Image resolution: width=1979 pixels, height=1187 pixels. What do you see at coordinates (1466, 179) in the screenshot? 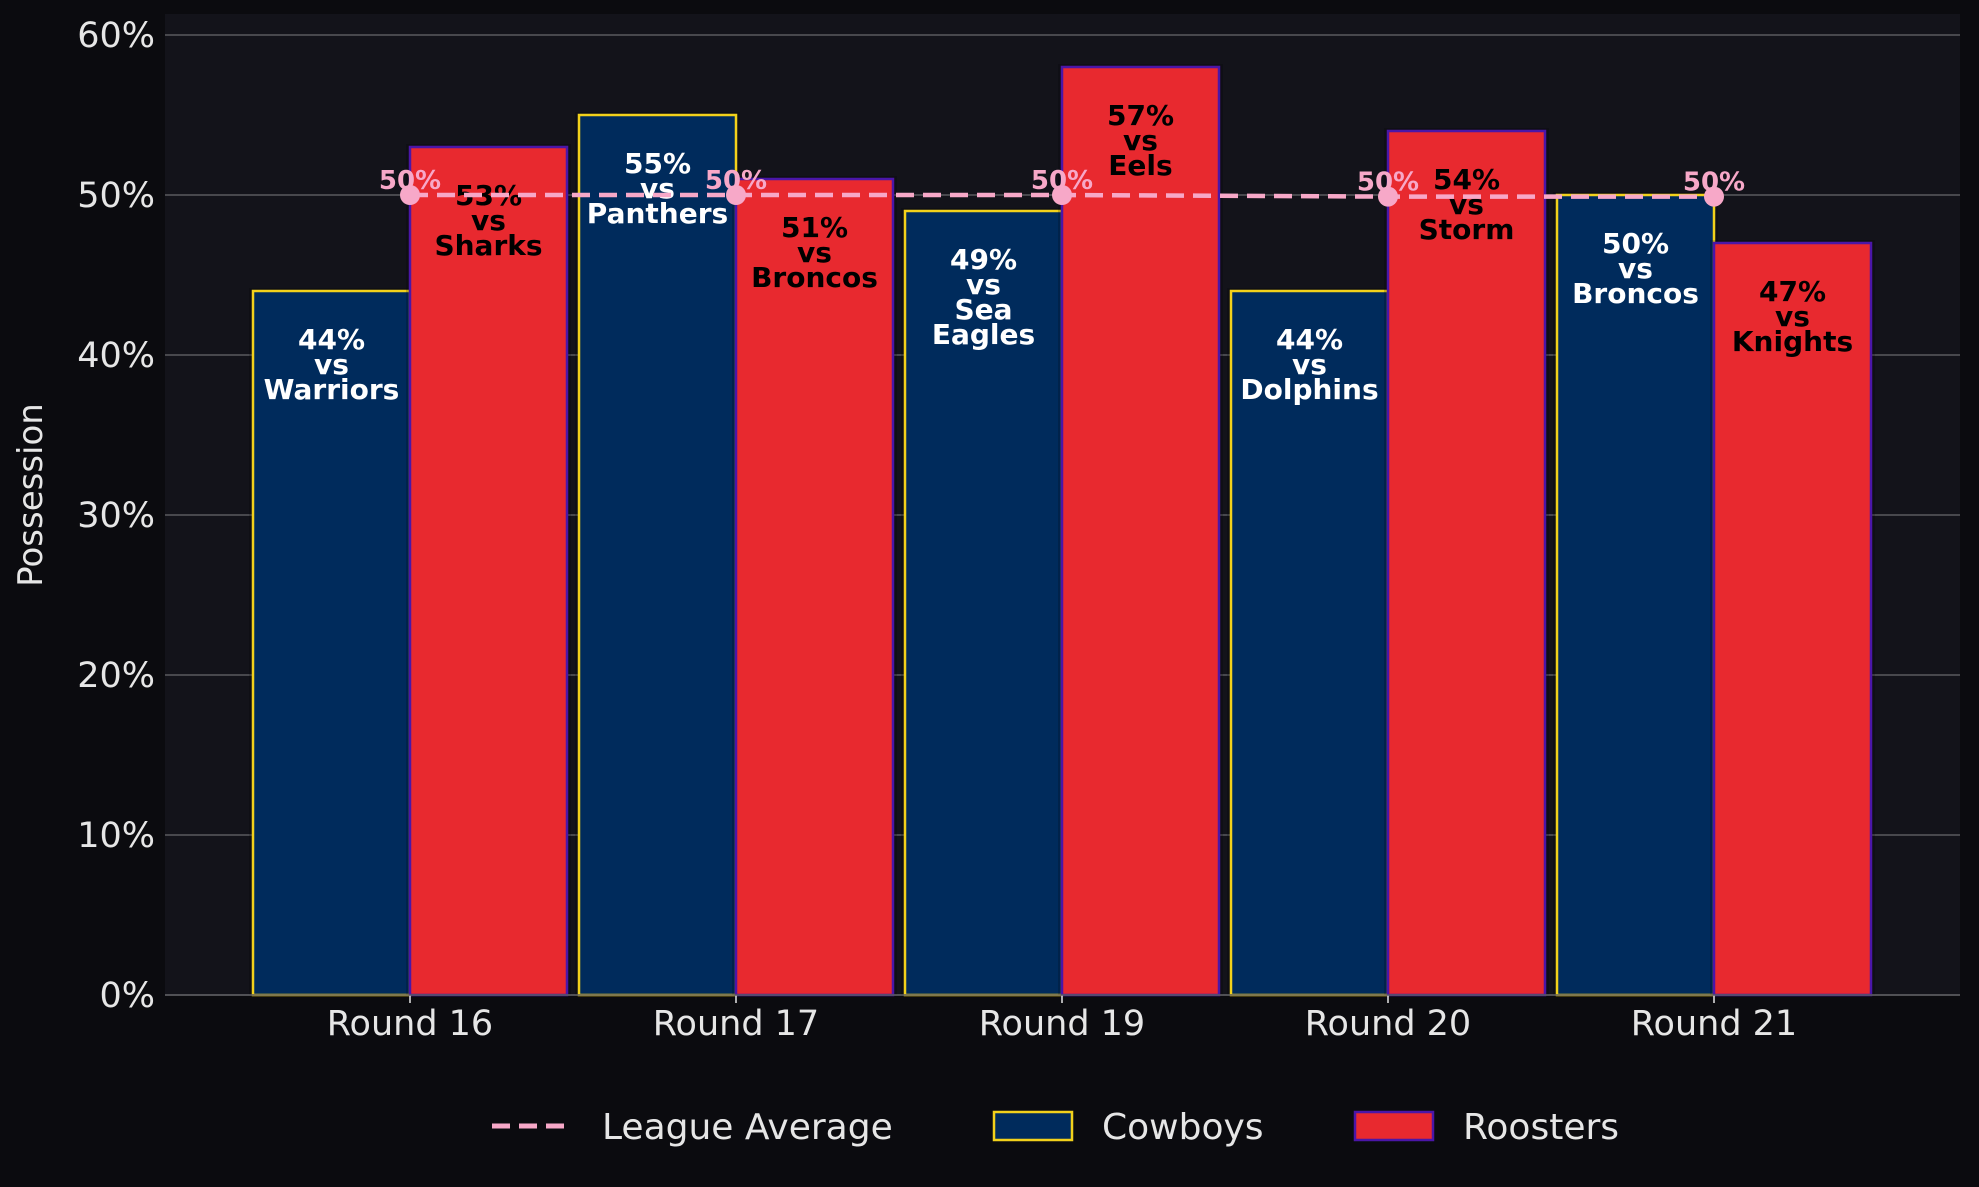
I see `roosters-data-label: 54%` at bounding box center [1466, 179].